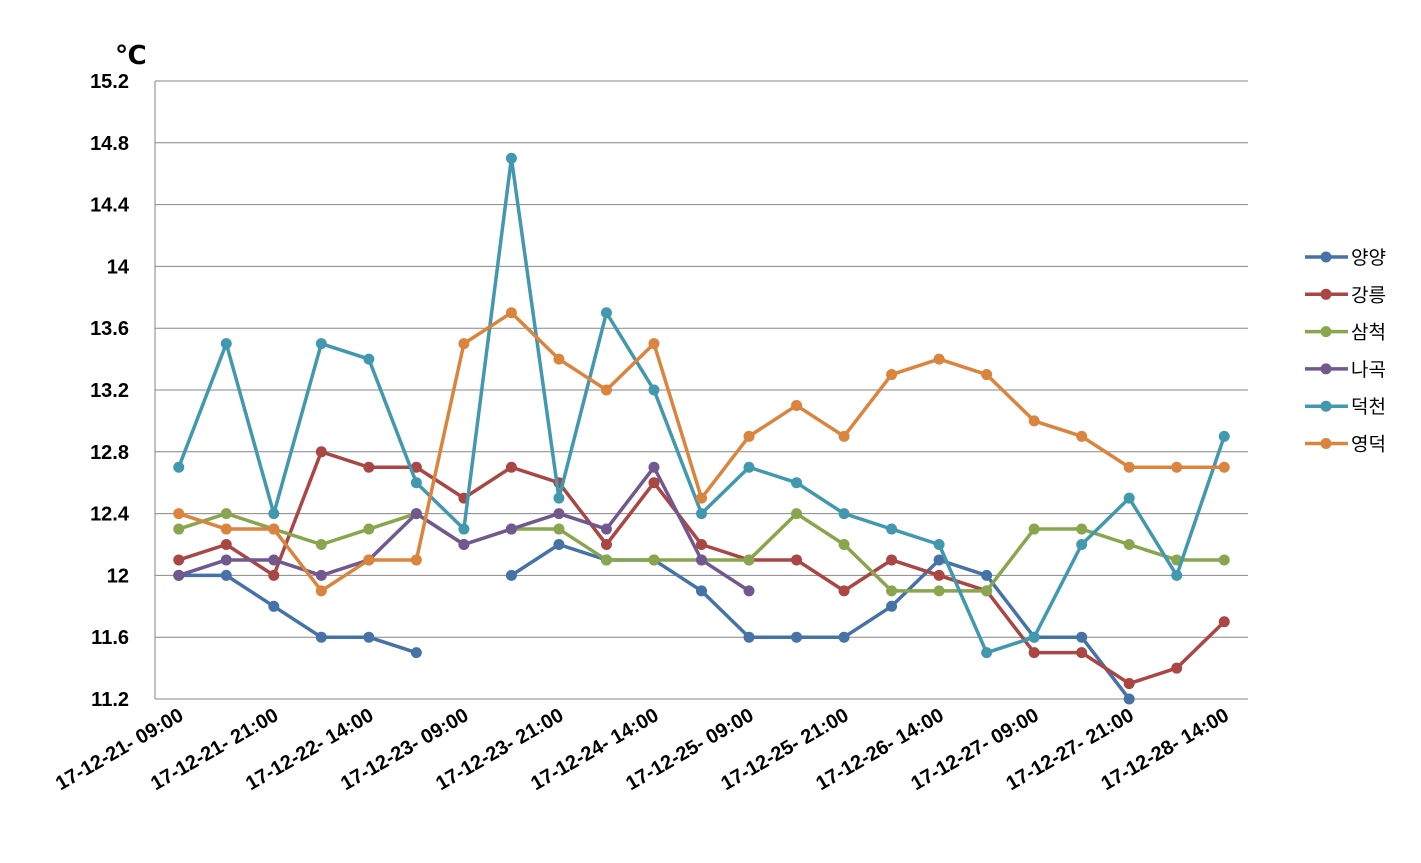 The height and width of the screenshot is (863, 1421). What do you see at coordinates (1368, 295) in the screenshot?
I see `legend-label: 강릉` at bounding box center [1368, 295].